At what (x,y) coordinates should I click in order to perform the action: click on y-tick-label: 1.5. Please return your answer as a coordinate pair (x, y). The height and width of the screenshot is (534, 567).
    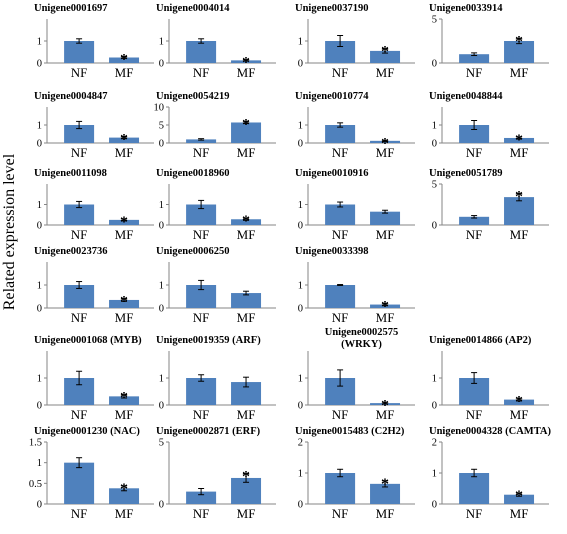
    Looking at the image, I should click on (35, 443).